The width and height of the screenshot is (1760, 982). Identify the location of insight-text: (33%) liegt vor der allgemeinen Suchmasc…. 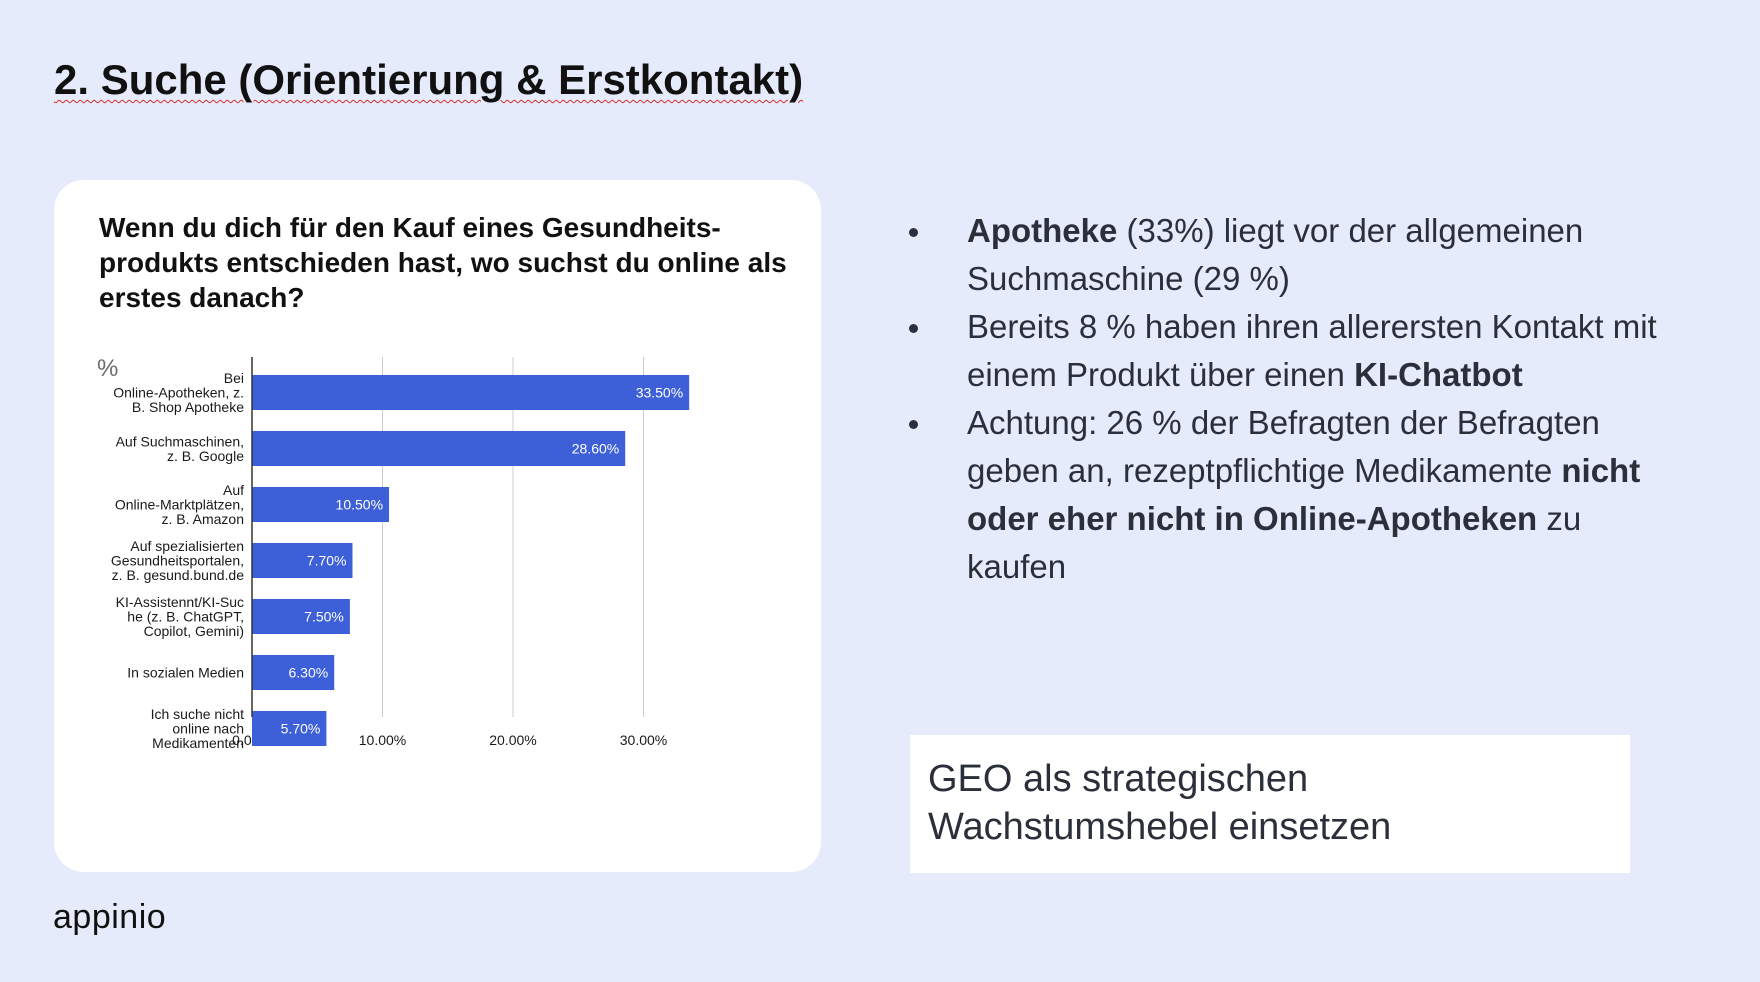
(1275, 254).